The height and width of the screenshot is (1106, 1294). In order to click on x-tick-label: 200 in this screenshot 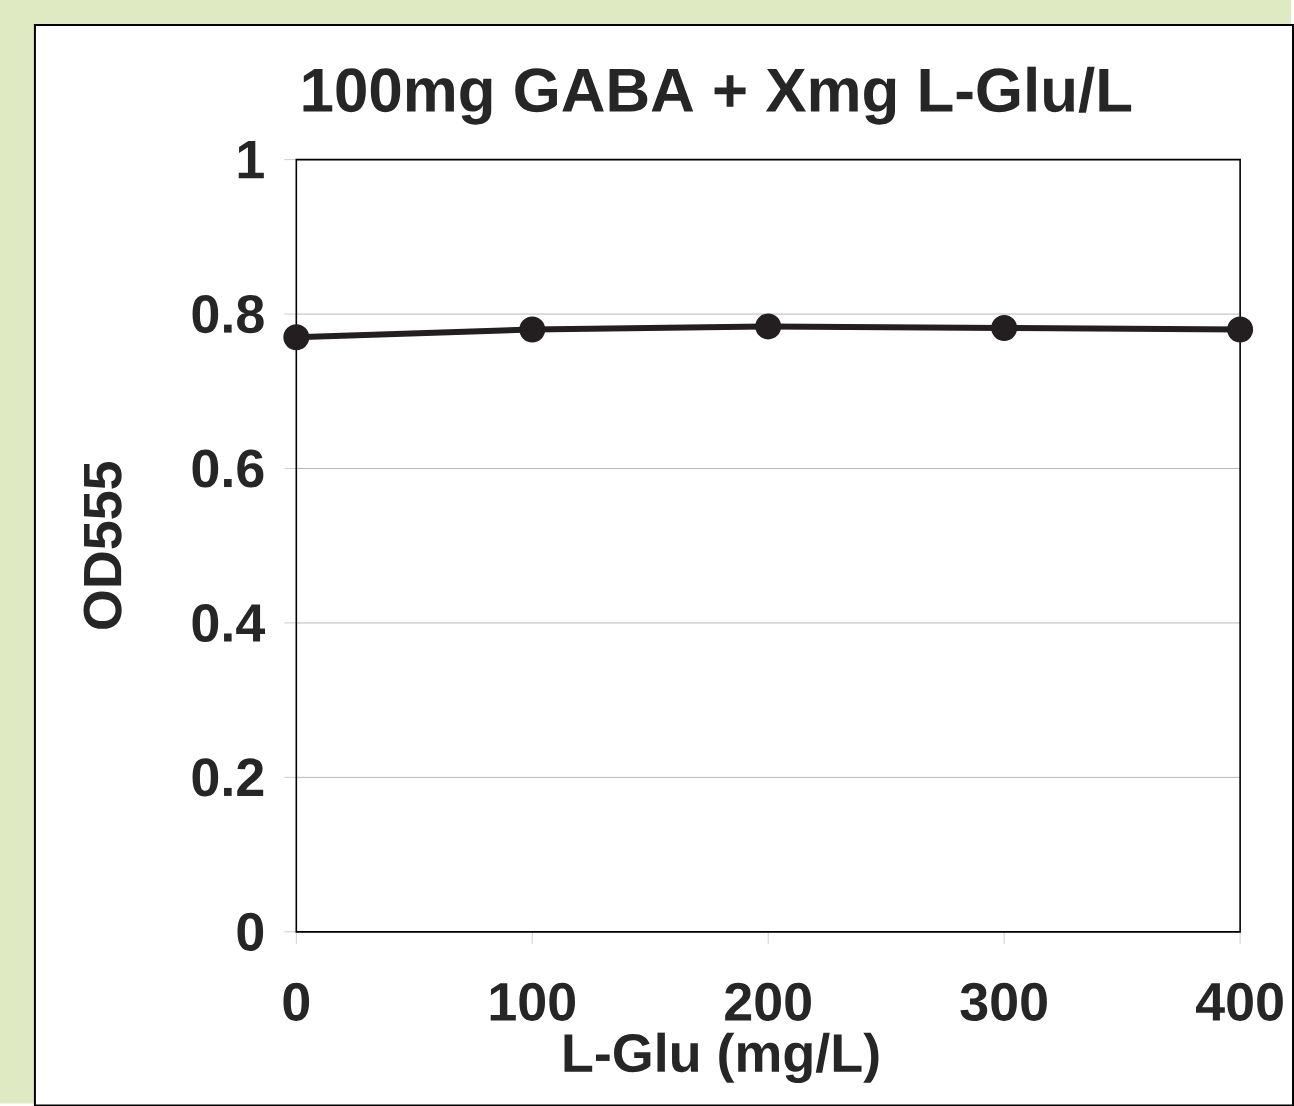, I will do `click(768, 1001)`.